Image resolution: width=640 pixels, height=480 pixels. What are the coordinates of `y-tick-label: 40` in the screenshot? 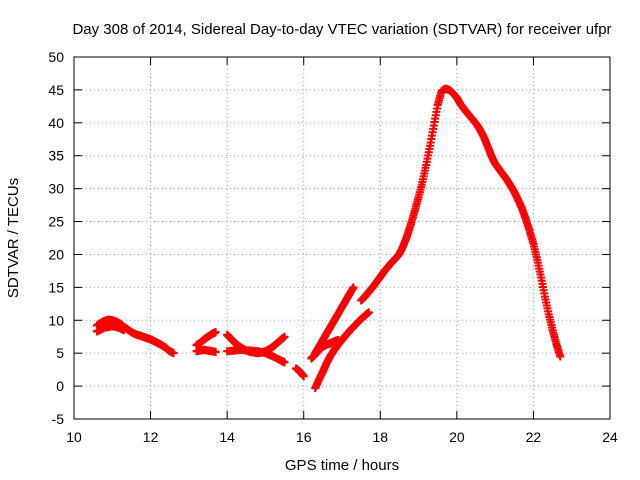 It's located at (56, 123).